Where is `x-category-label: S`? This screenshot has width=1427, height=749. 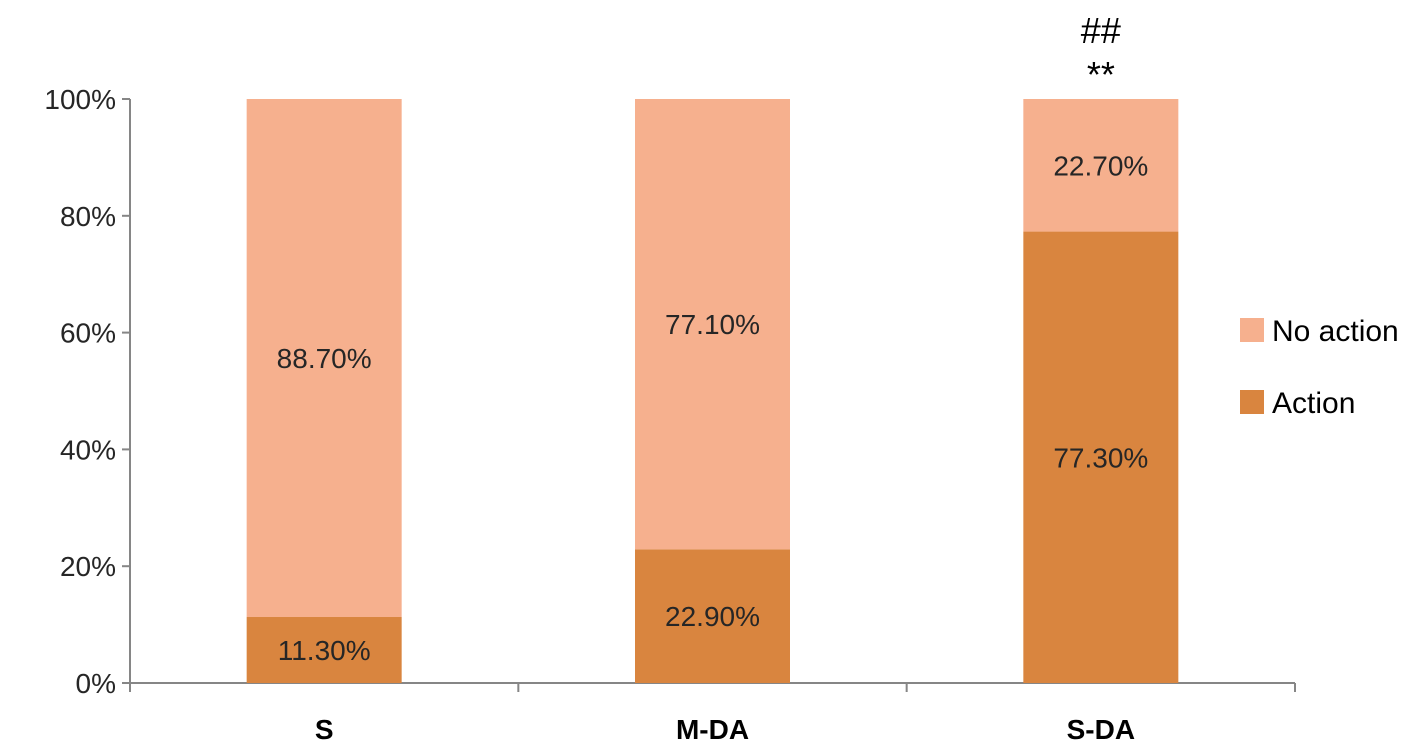
x-category-label: S is located at coordinates (324, 729).